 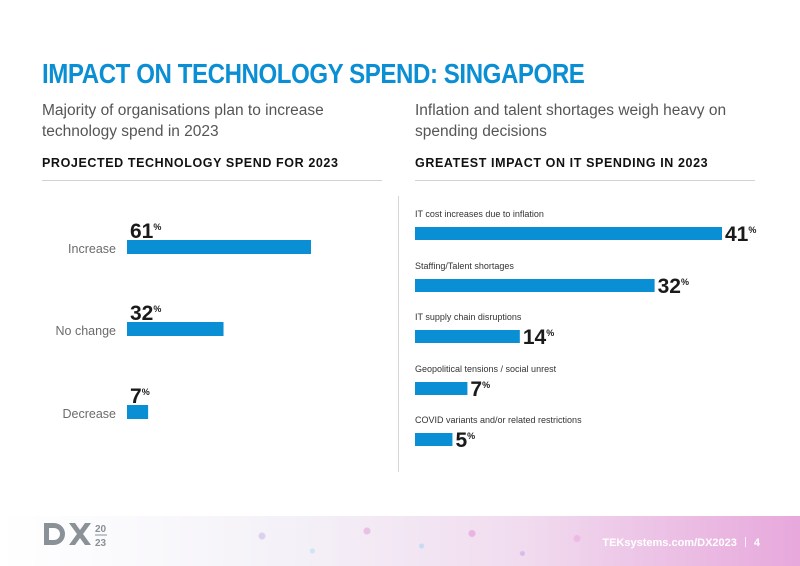 I want to click on right-value-label: 41%, so click(x=740, y=234).